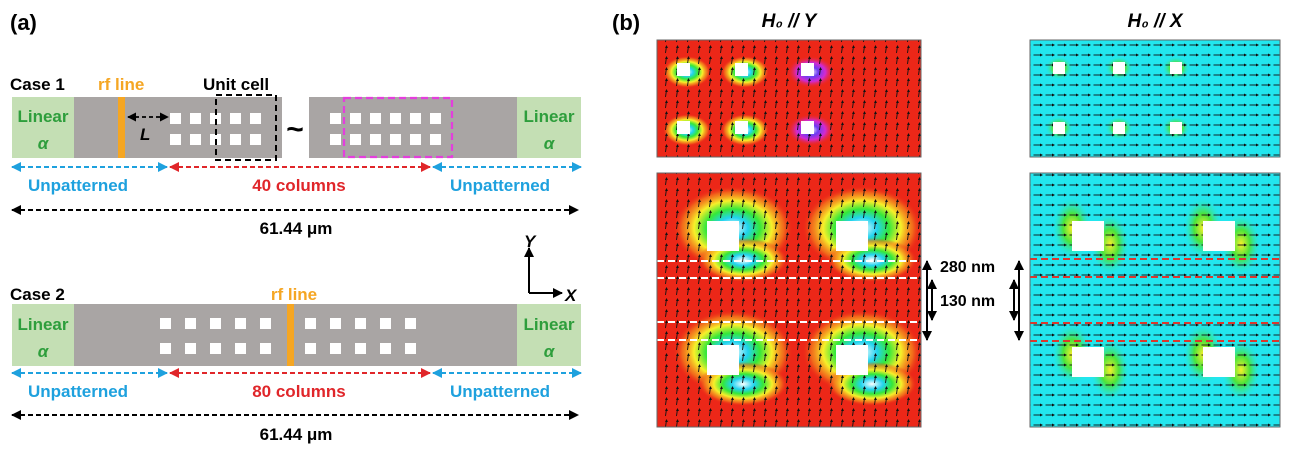 This screenshot has width=1291, height=449. What do you see at coordinates (43, 335) in the screenshot?
I see `case2-linear-left-region` at bounding box center [43, 335].